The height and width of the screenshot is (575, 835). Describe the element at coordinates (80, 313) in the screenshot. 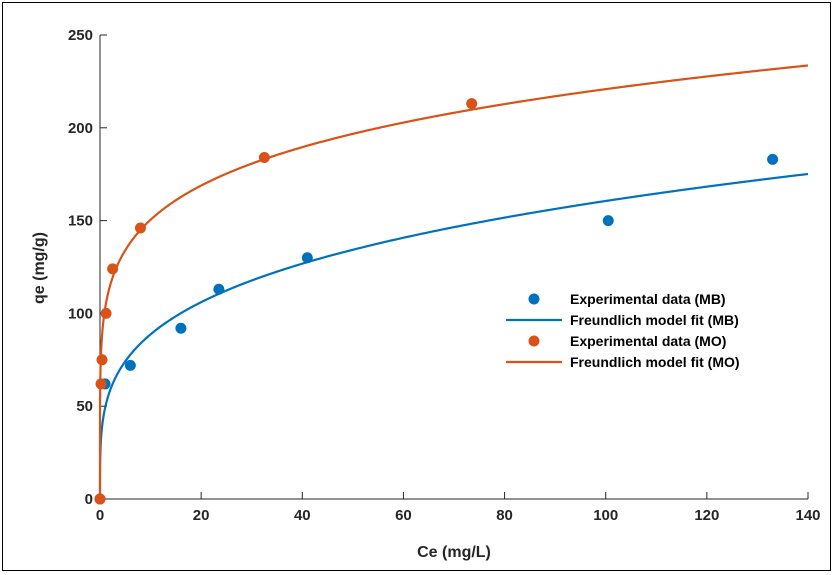

I see `y-tick-label: 100` at that location.